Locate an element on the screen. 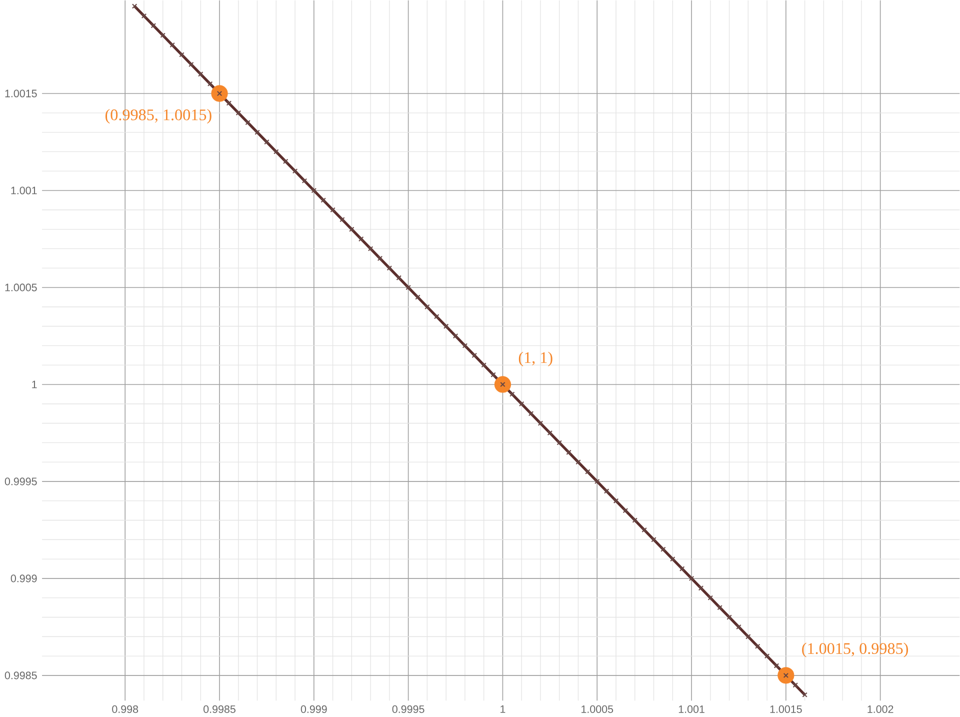 The width and height of the screenshot is (960, 717). y-tick-label: 1 is located at coordinates (34, 384).